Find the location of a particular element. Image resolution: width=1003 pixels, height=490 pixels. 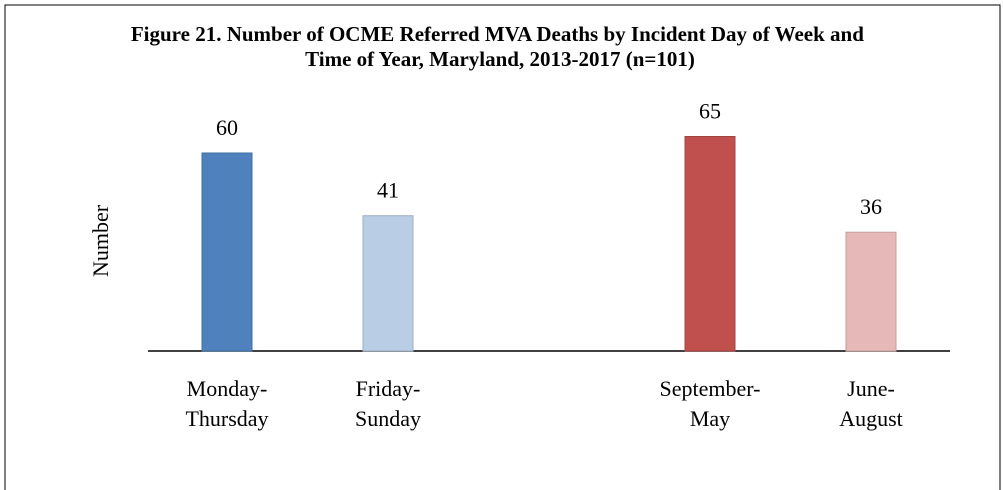

data-label: 41 is located at coordinates (388, 190).